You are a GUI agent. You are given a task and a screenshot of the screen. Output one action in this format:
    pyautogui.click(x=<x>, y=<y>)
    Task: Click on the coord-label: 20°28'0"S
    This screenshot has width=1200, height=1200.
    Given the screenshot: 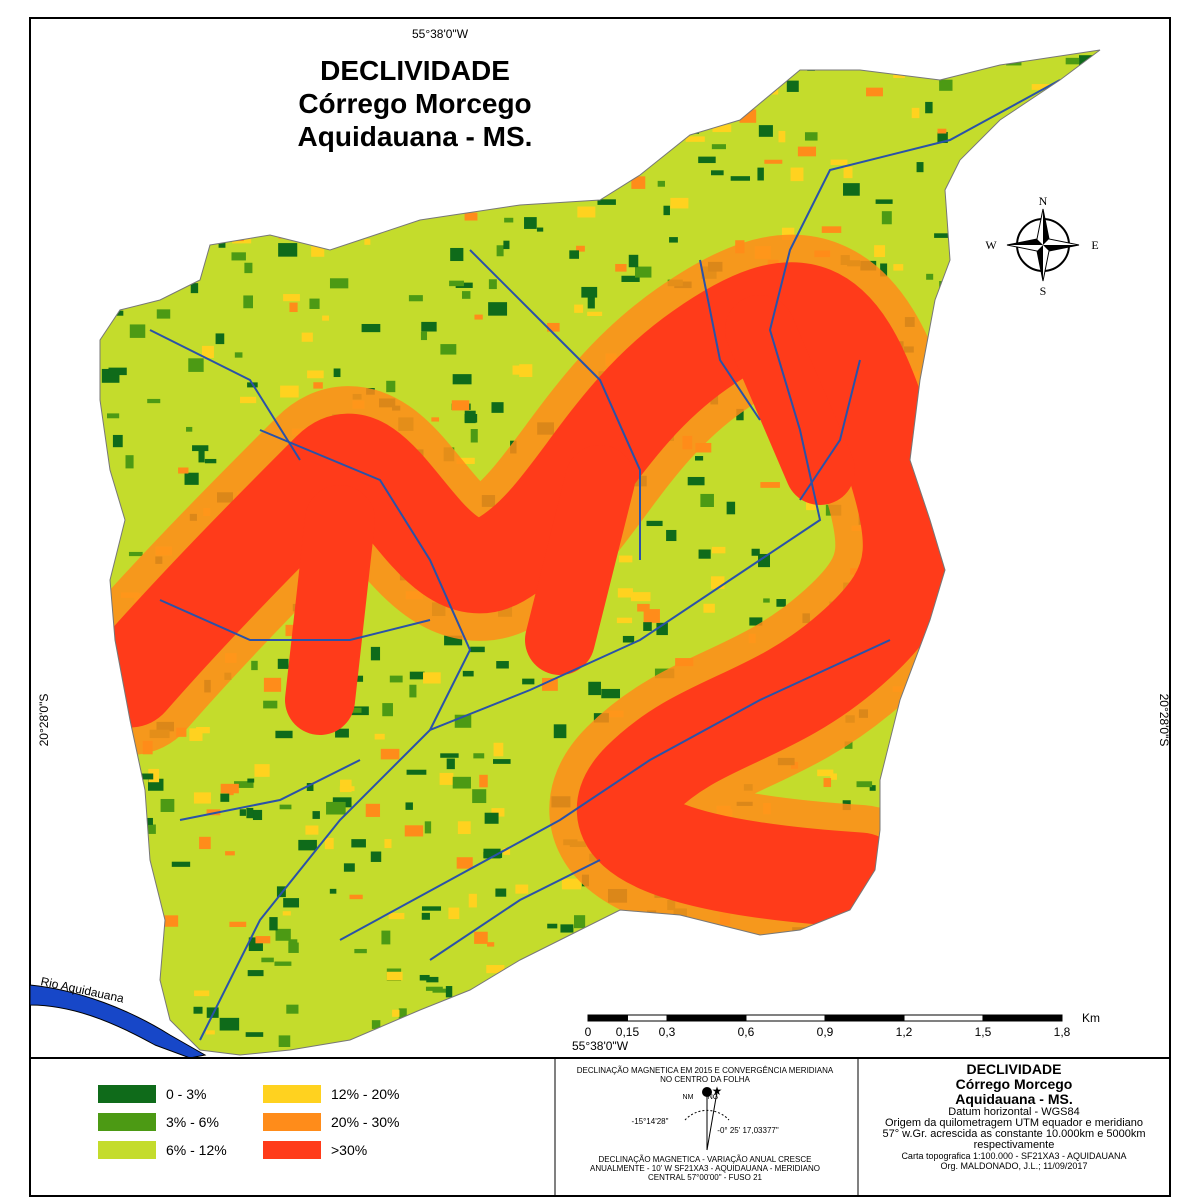 What is the action you would take?
    pyautogui.click(x=44, y=720)
    